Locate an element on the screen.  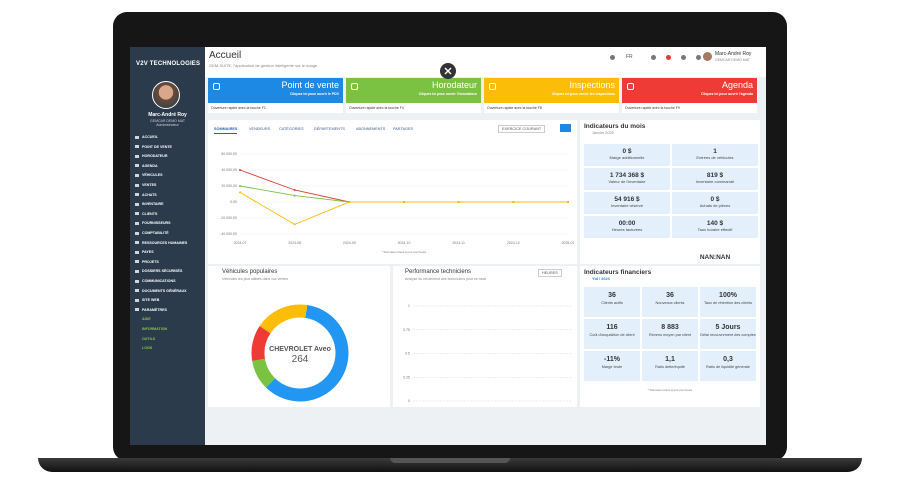
menu-item: HORODATEUR is located at coordinates (155, 156).